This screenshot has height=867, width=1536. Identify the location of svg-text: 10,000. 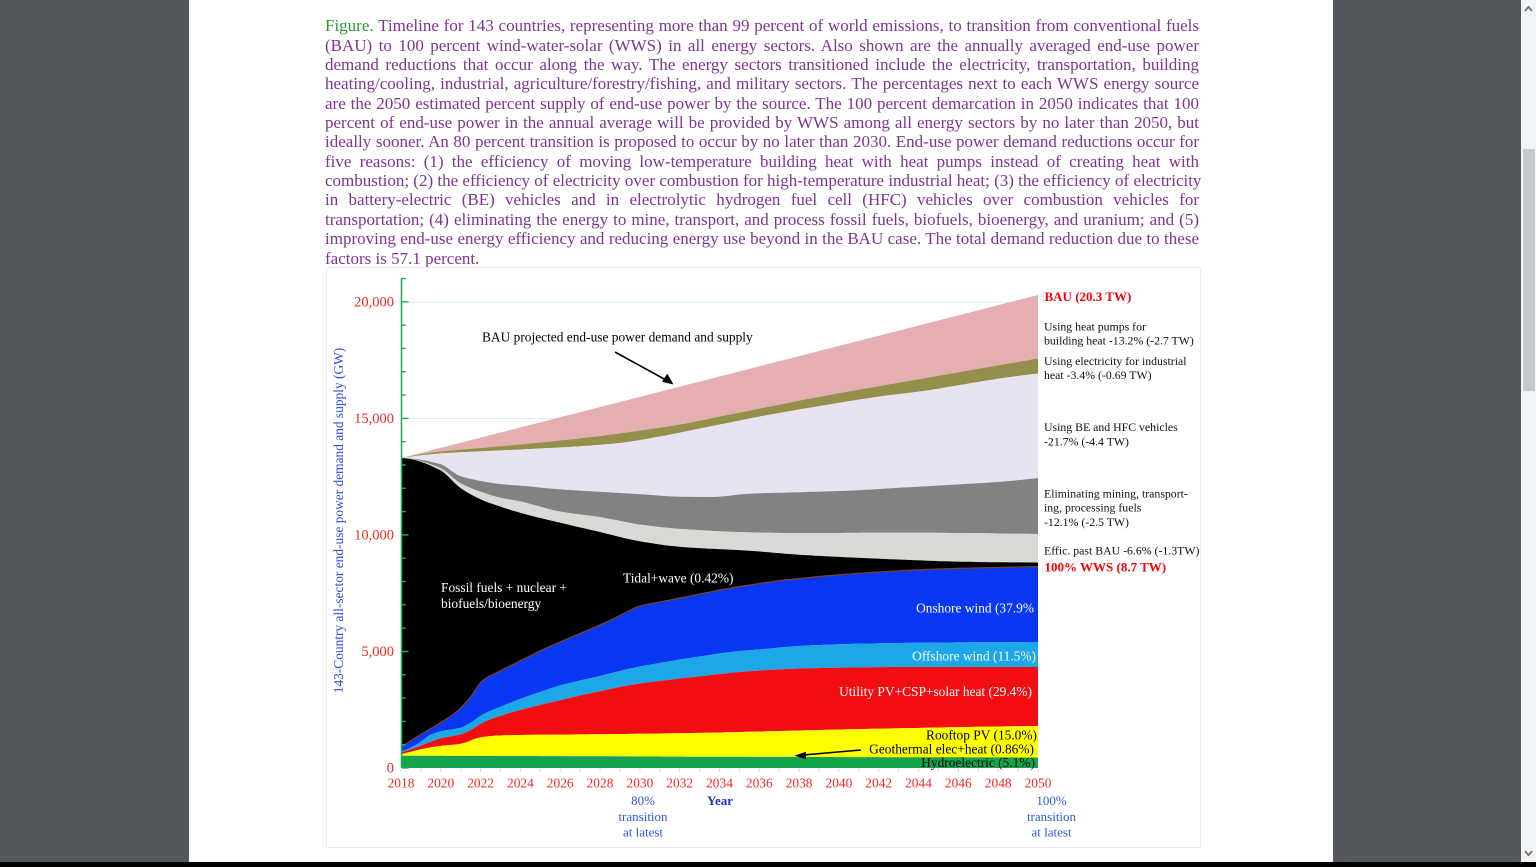
(374, 535).